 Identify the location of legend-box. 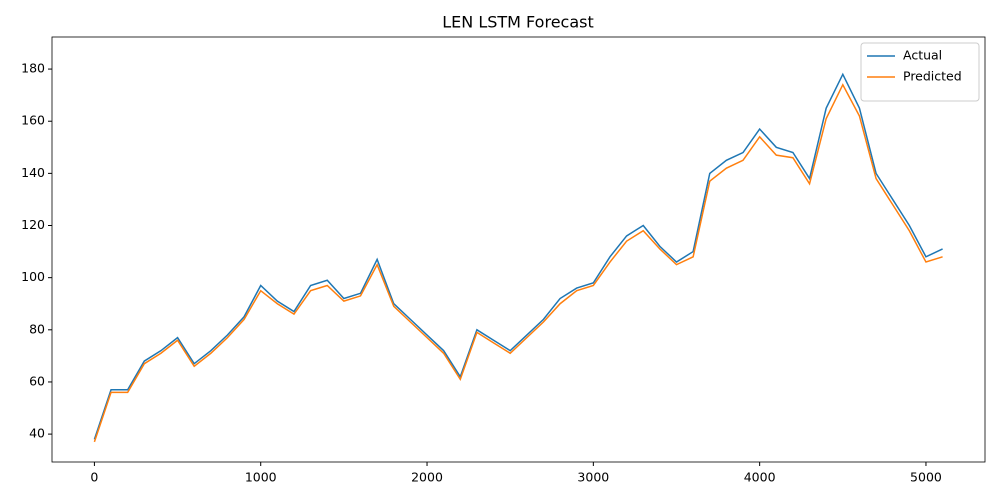
(920, 72).